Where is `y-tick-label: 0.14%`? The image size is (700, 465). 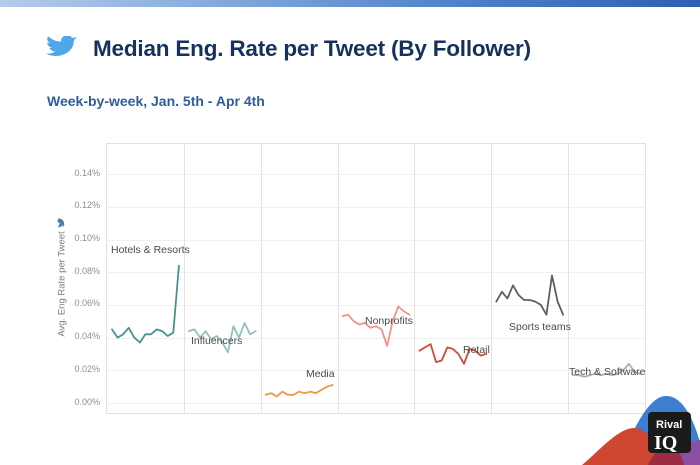 y-tick-label: 0.14% is located at coordinates (87, 172).